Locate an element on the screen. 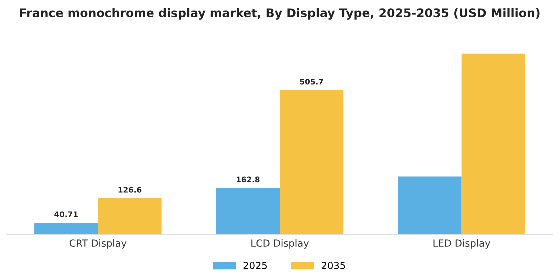 The image size is (560, 280). x-tick-label: LCD Display is located at coordinates (281, 244).